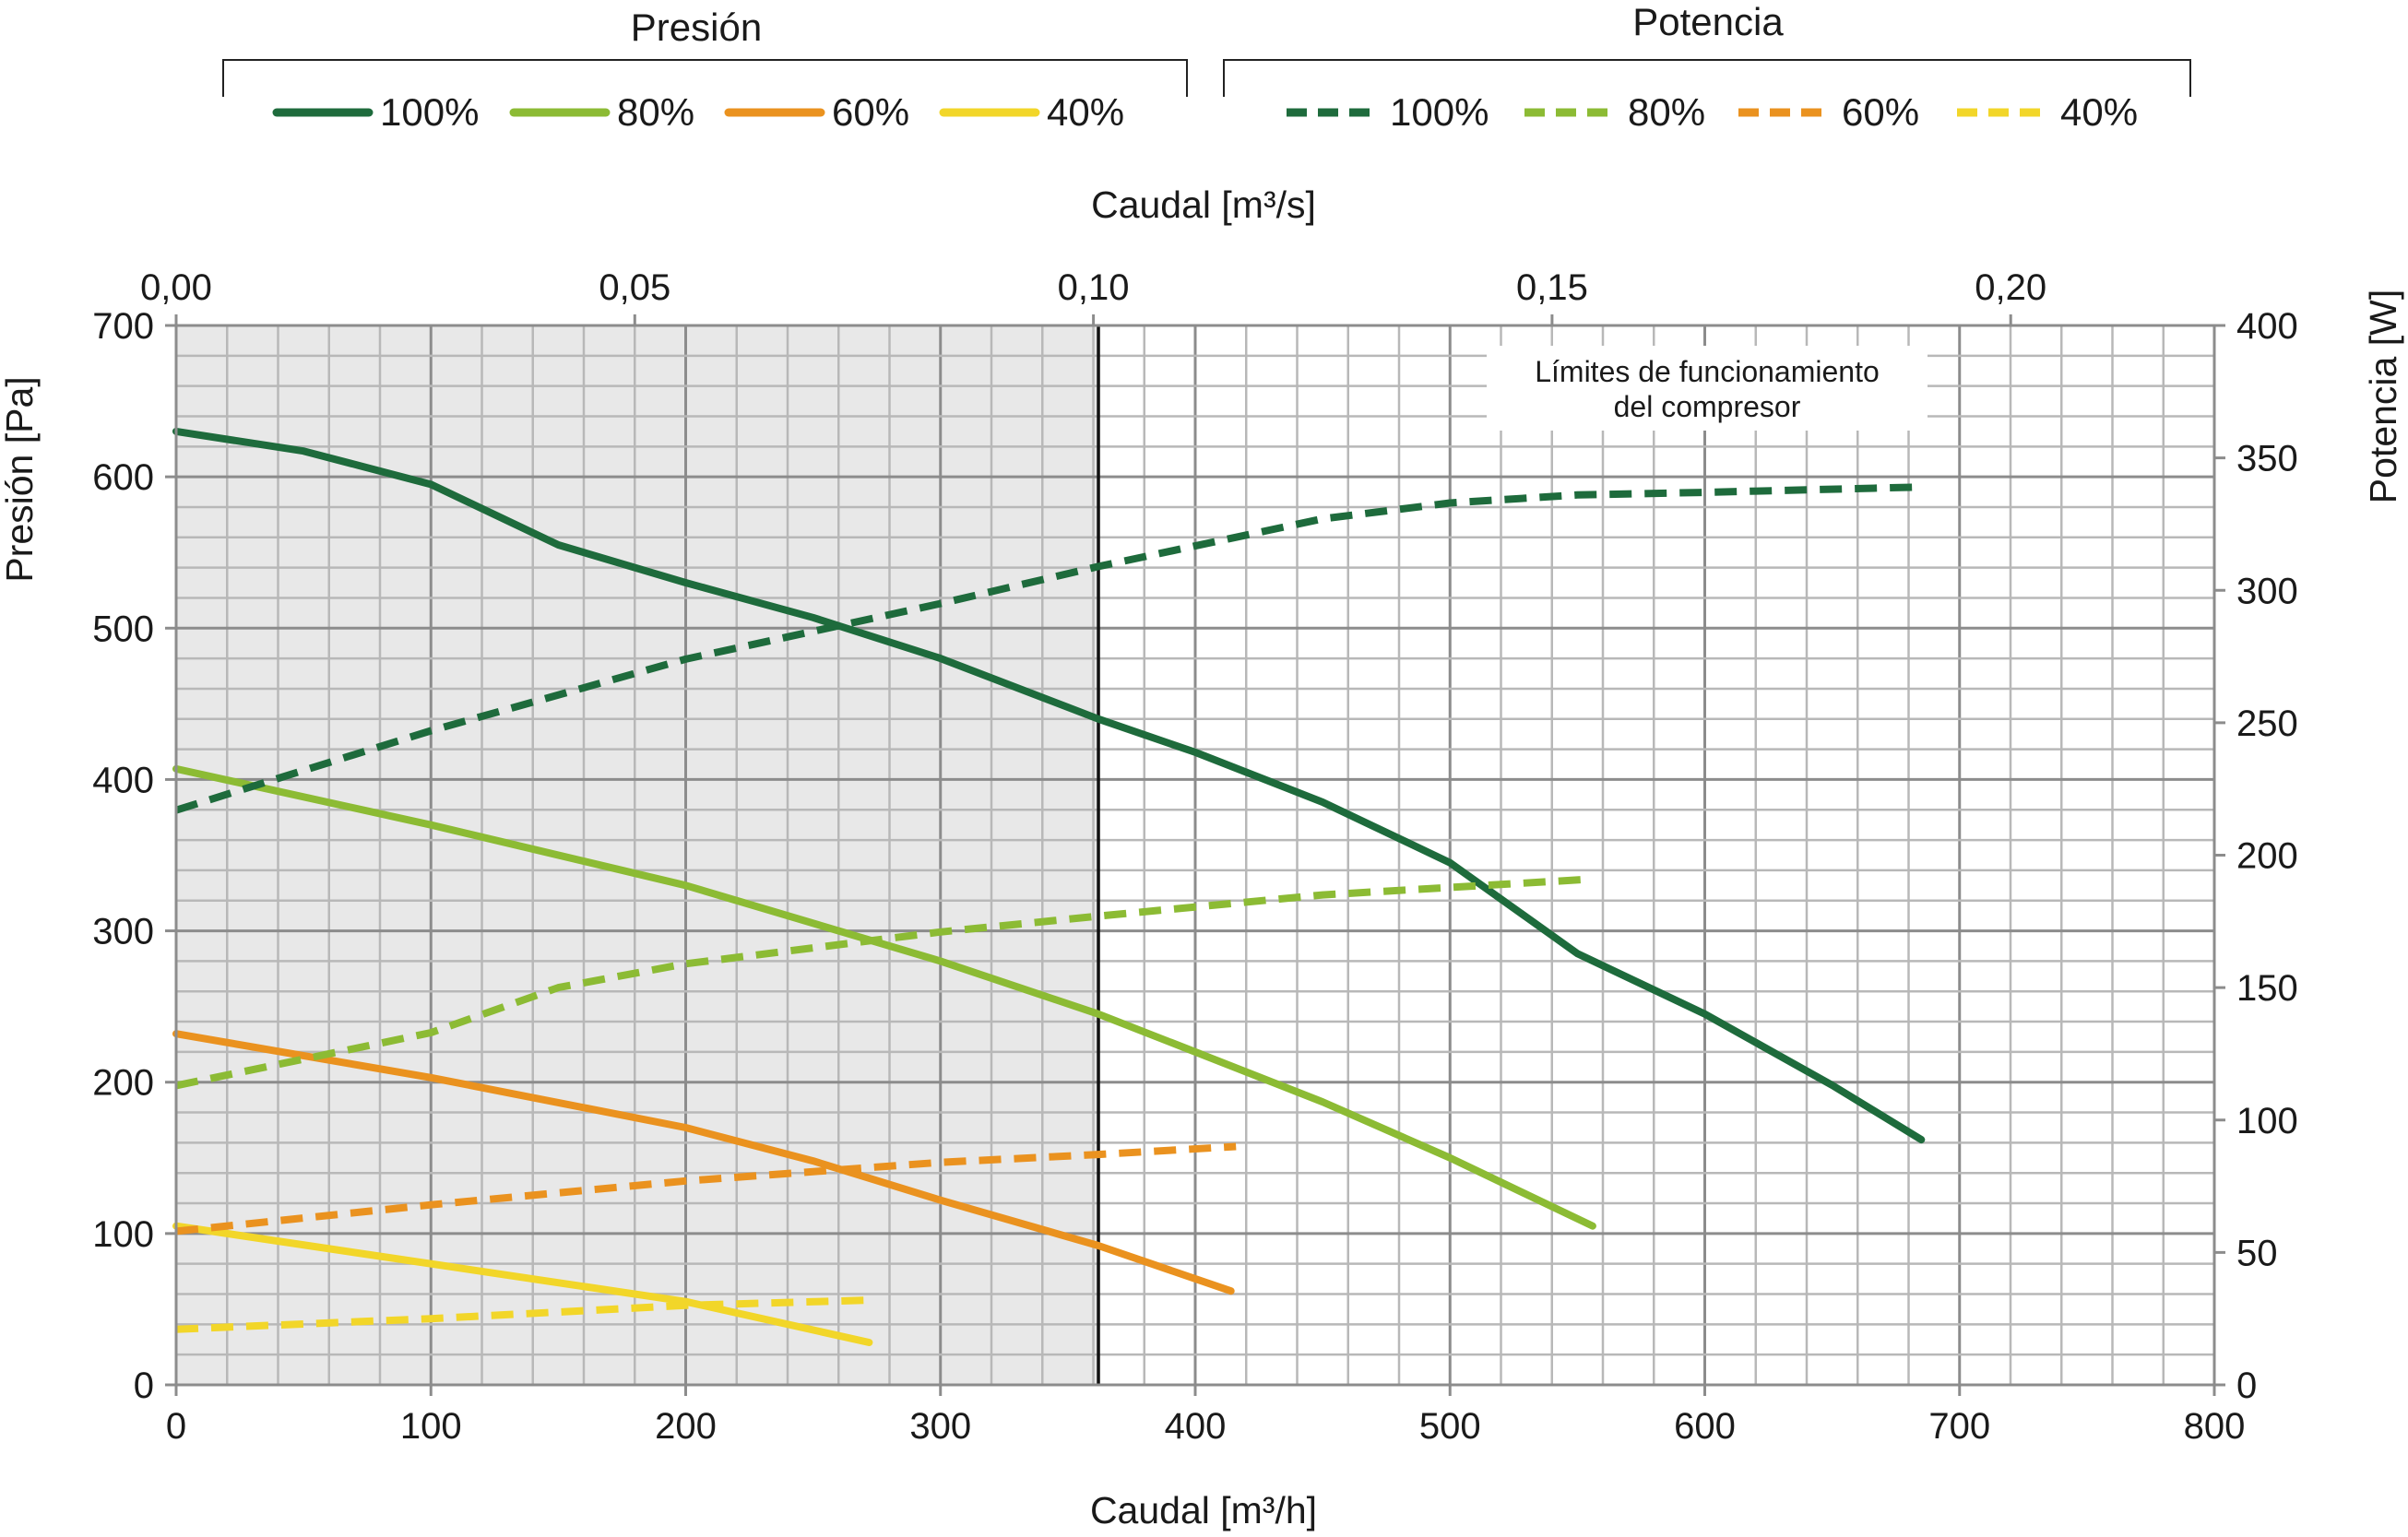 This screenshot has width=2408, height=1537. What do you see at coordinates (2267, 723) in the screenshot?
I see `y2-tick-label: 250` at bounding box center [2267, 723].